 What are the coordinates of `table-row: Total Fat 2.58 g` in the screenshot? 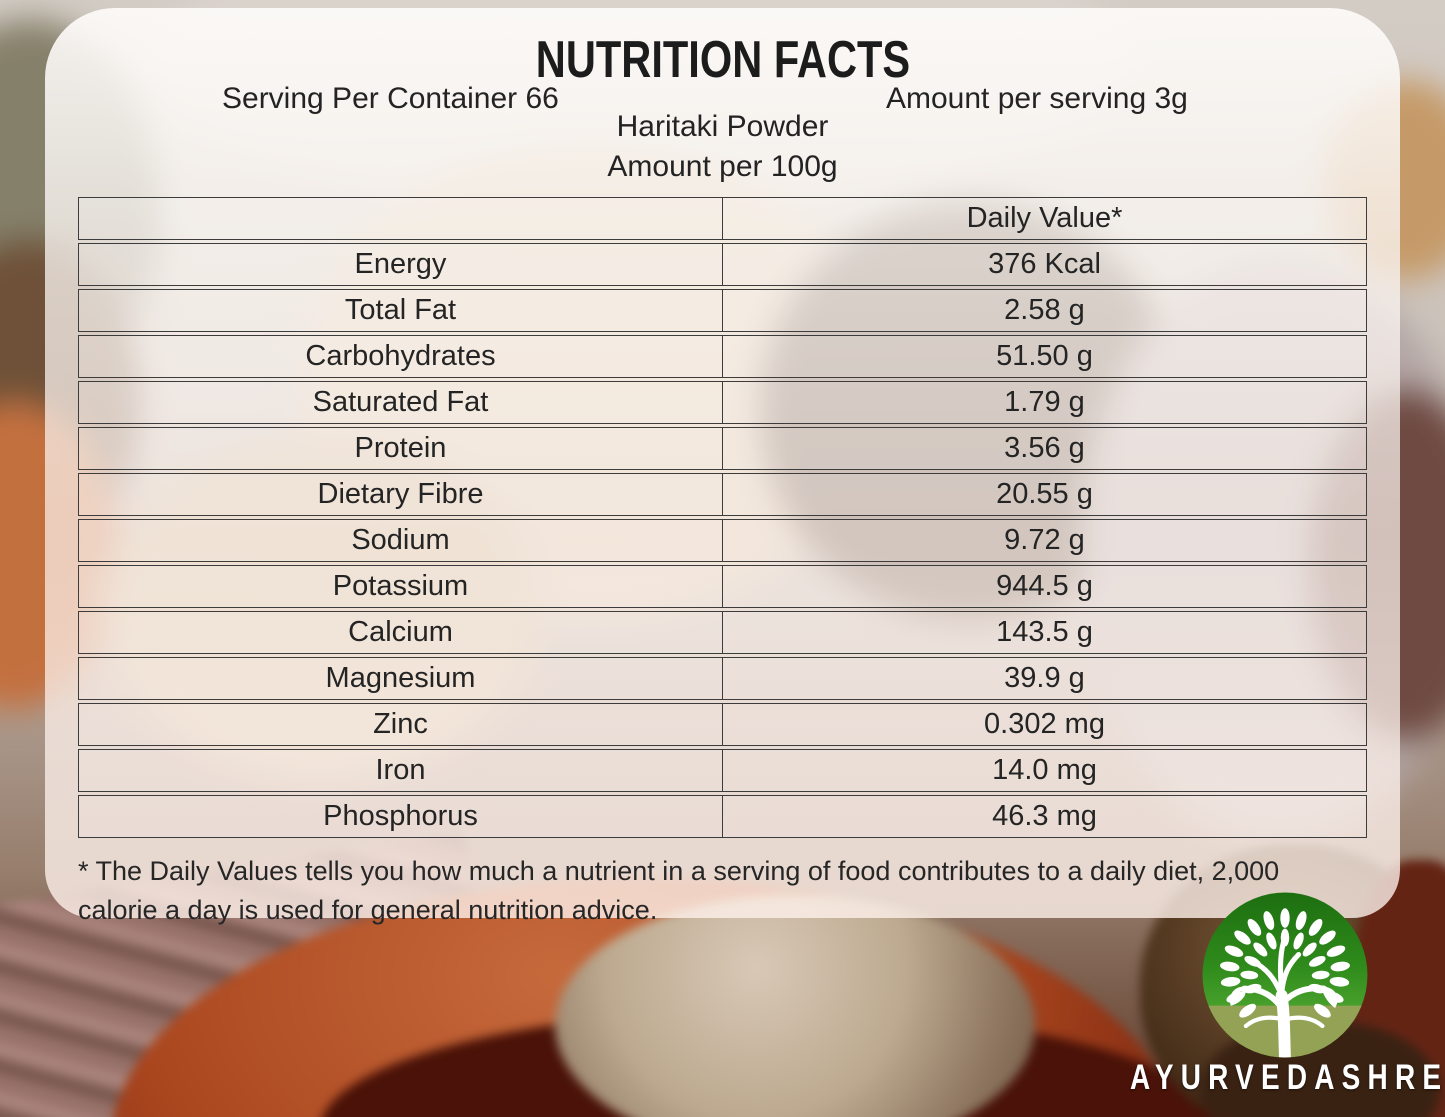 It's located at (722, 310).